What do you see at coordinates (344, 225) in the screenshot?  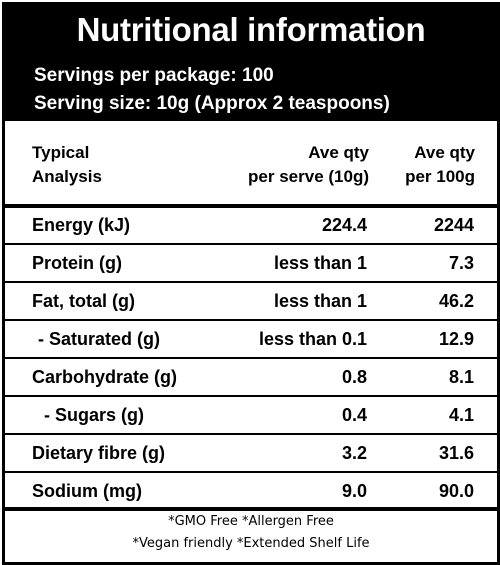 I see `row-per-serve: 224.4` at bounding box center [344, 225].